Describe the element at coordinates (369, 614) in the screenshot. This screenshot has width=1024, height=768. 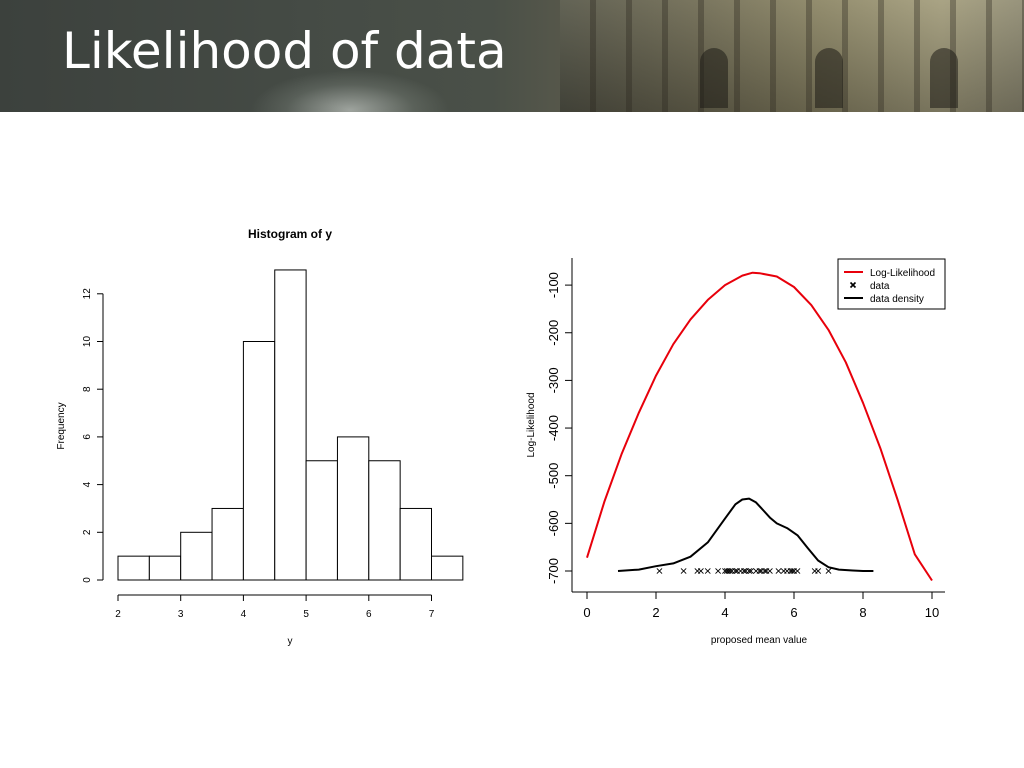
I see `hist-x-tick-label: 6` at that location.